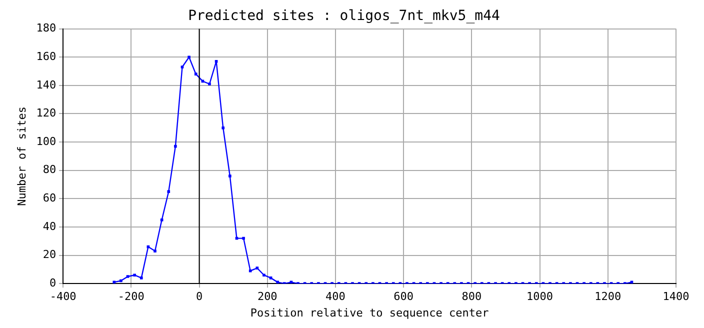 This screenshot has width=704, height=328. I want to click on y-tick-label: 0, so click(52, 283).